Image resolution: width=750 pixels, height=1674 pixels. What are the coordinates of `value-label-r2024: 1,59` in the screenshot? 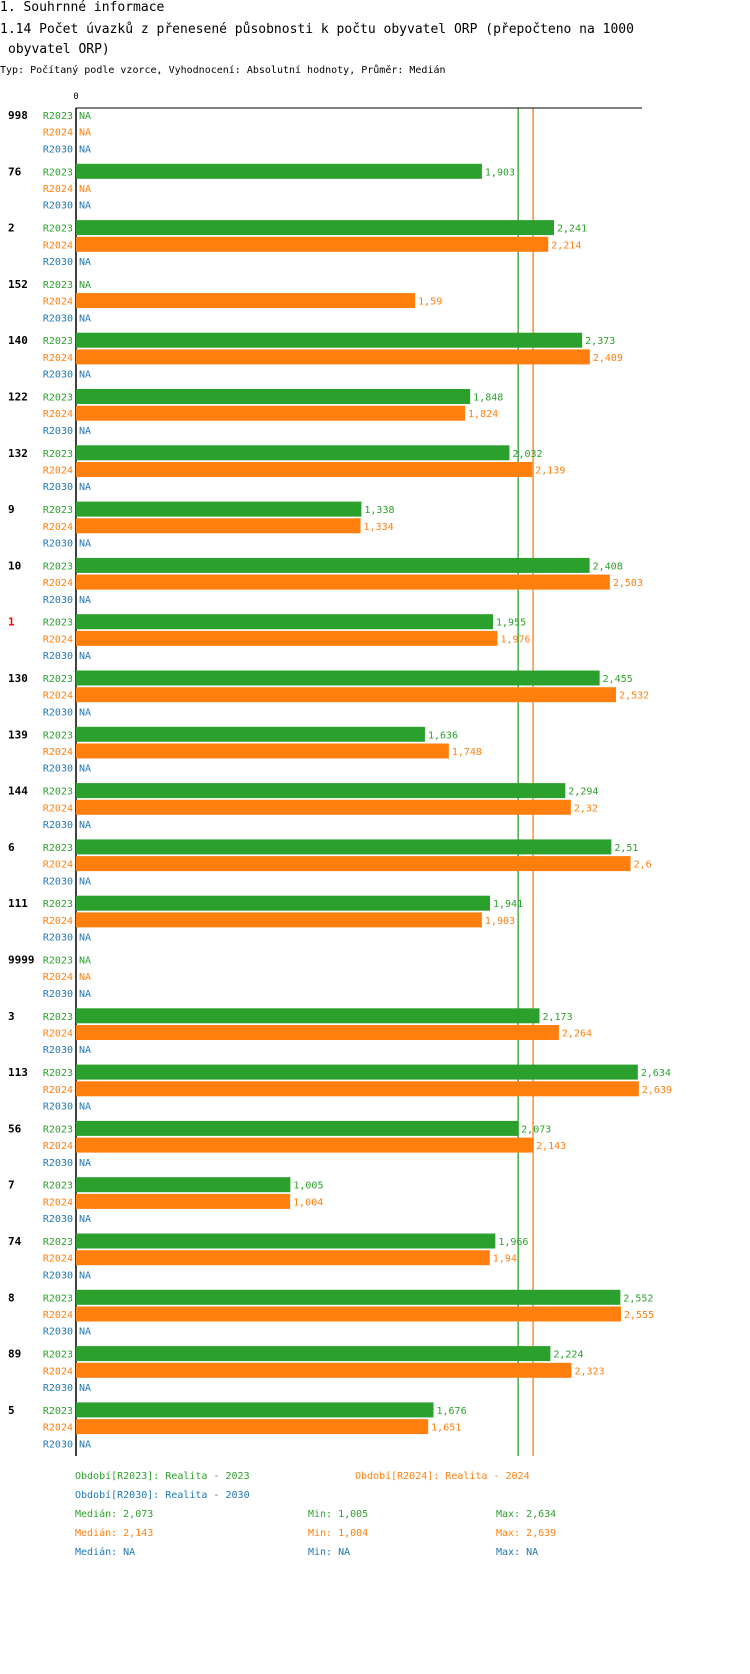 It's located at (430, 302).